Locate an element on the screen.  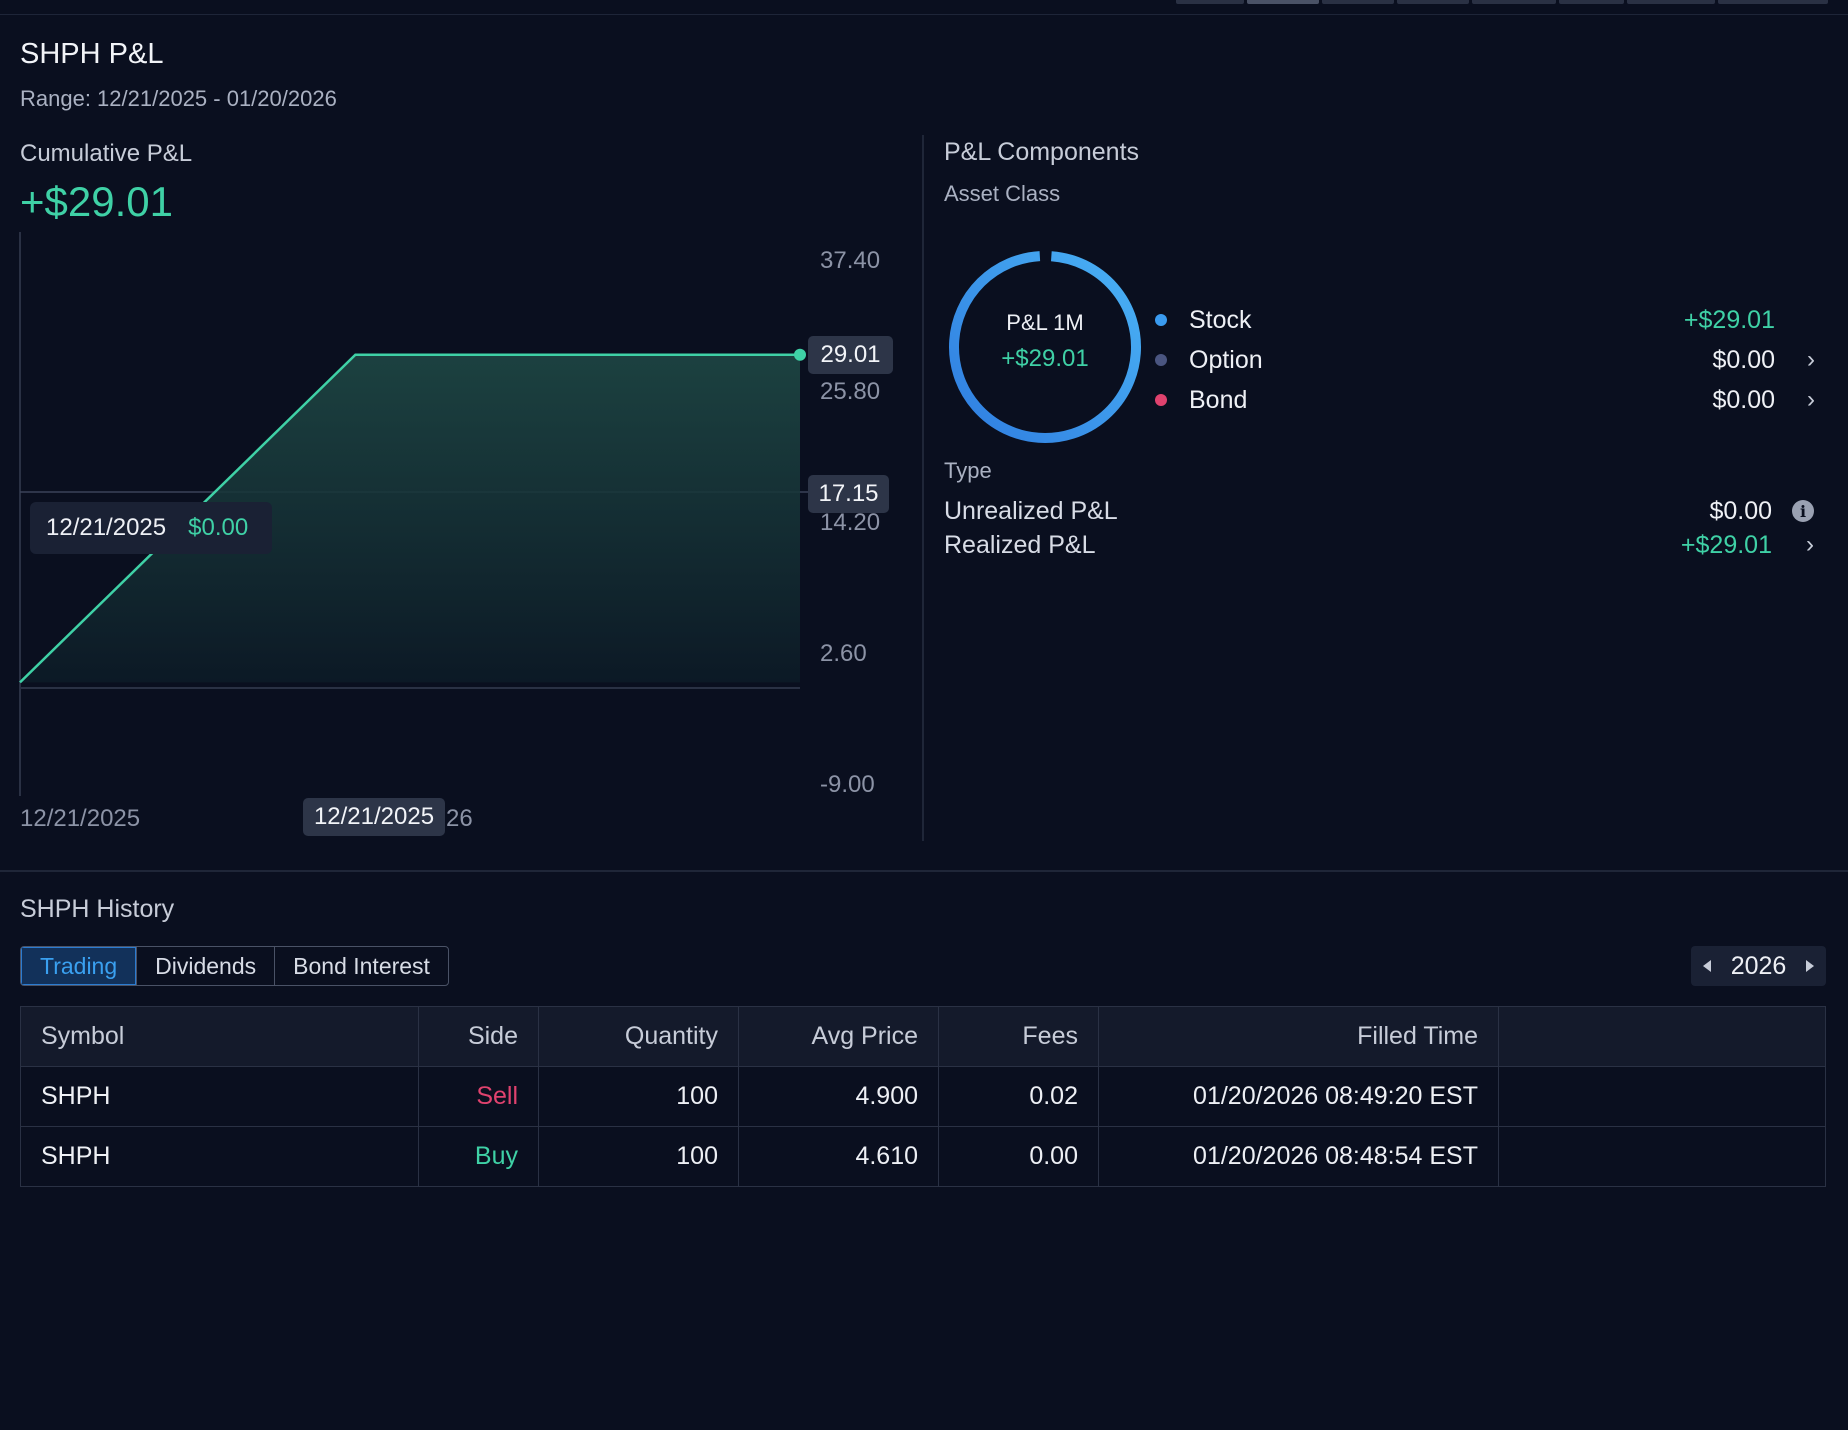
cell-filled-time: 01/20/2026 08:48:54 EST is located at coordinates (1298, 1156).